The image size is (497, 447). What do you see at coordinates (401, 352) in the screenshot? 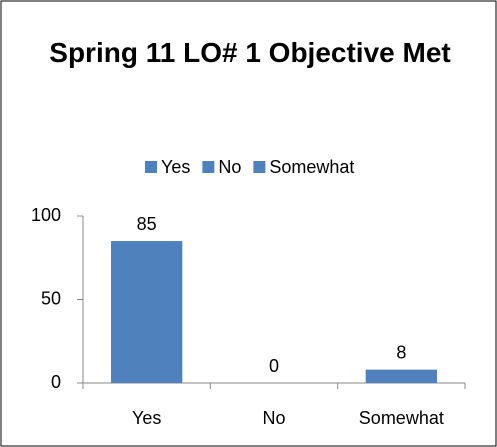
I see `data-label: 8` at bounding box center [401, 352].